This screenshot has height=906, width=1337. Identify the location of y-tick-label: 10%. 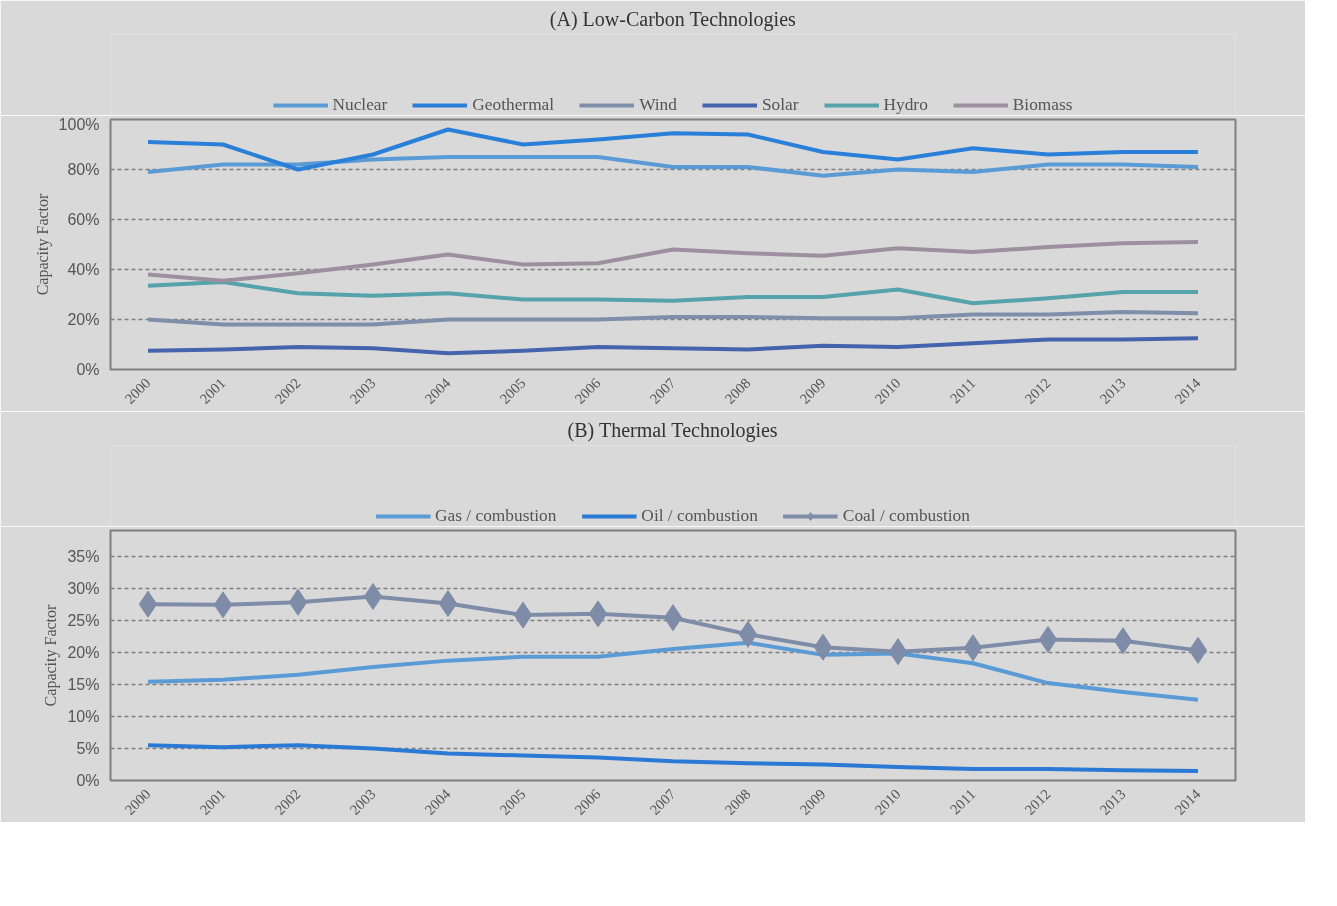
(83, 716).